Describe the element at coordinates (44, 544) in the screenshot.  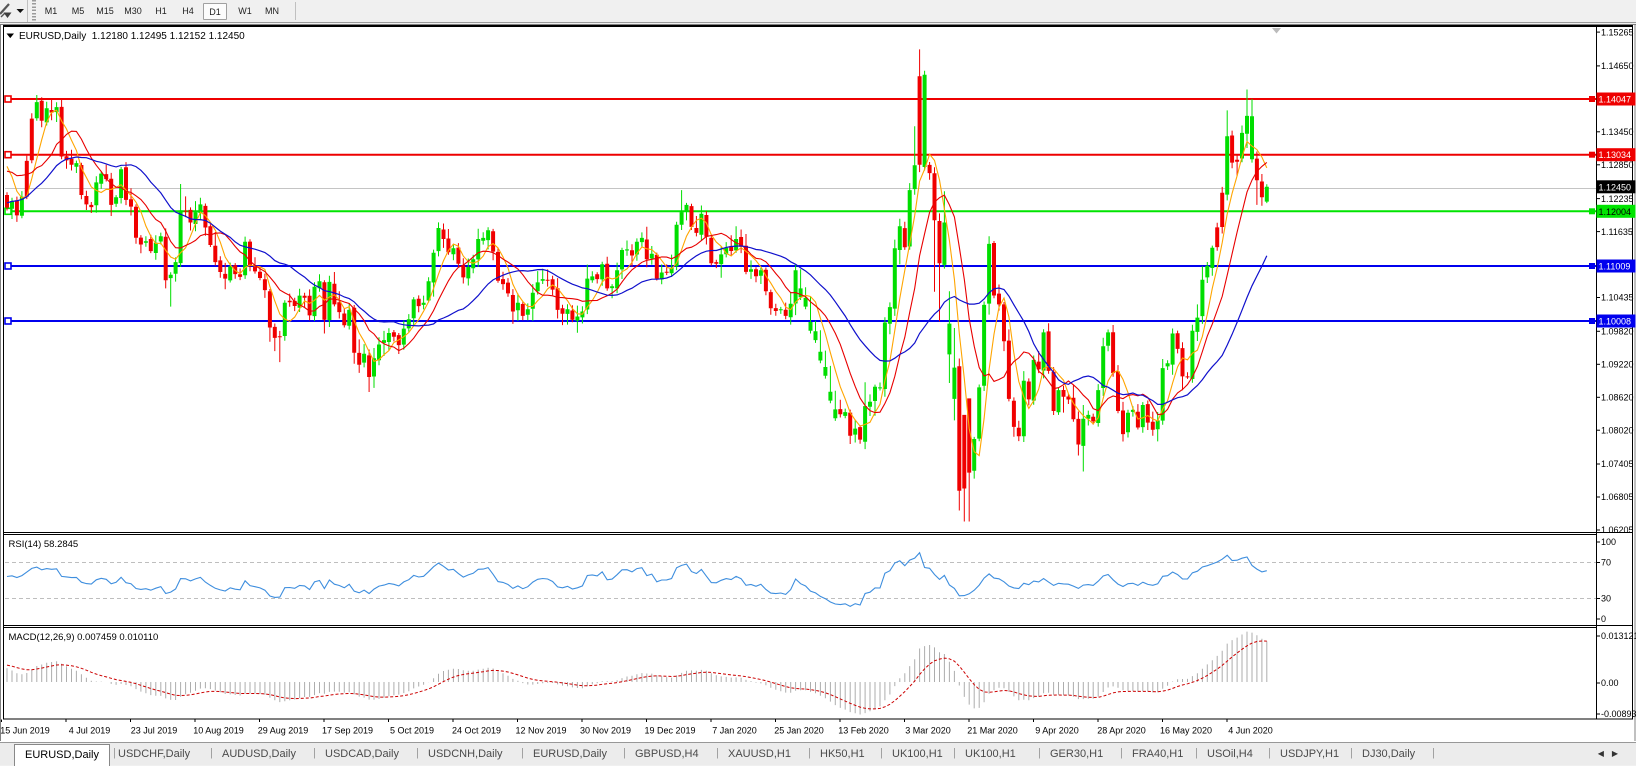
I see `svg-text: RSI(14) 58.2845` at that location.